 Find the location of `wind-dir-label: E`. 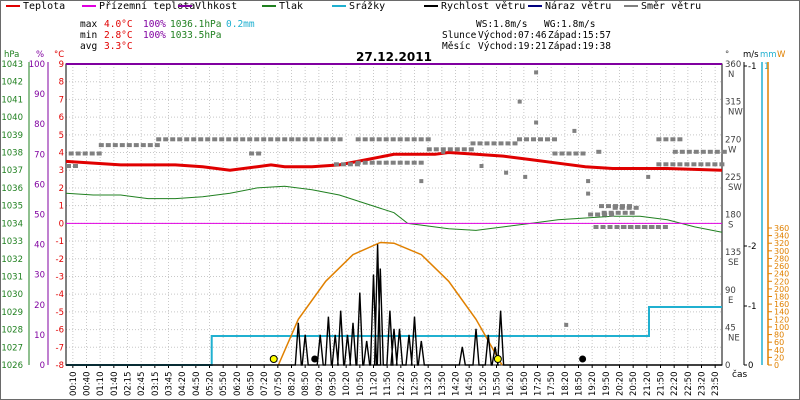

wind-dir-label: E is located at coordinates (730, 301).